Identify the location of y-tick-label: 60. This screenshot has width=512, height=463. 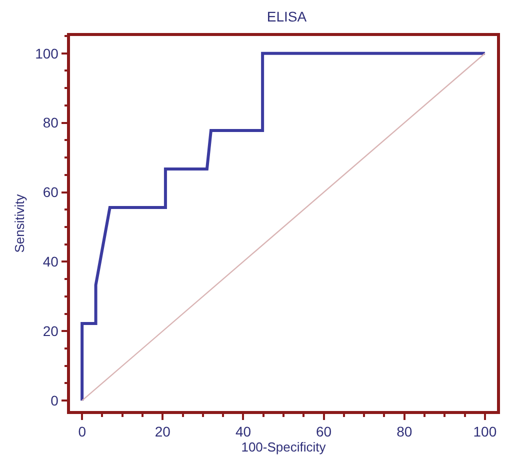
(50, 192).